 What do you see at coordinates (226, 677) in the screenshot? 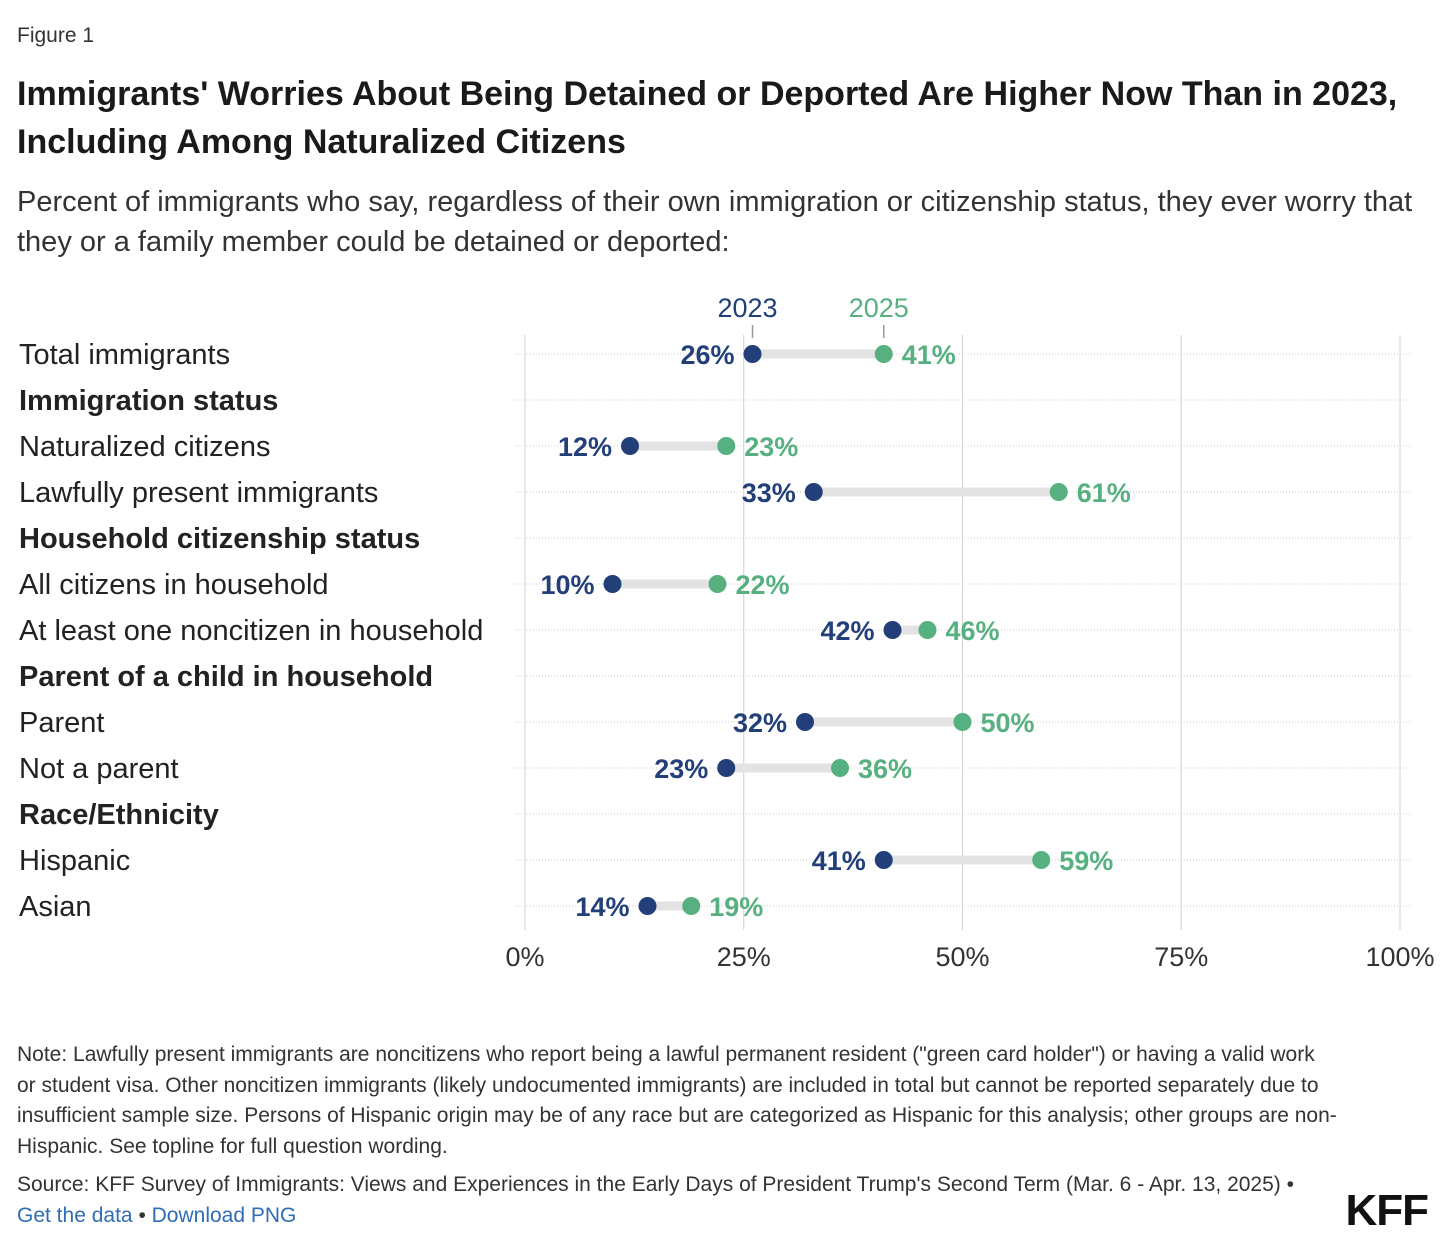
I see `group-header: Parent of a child in household` at bounding box center [226, 677].